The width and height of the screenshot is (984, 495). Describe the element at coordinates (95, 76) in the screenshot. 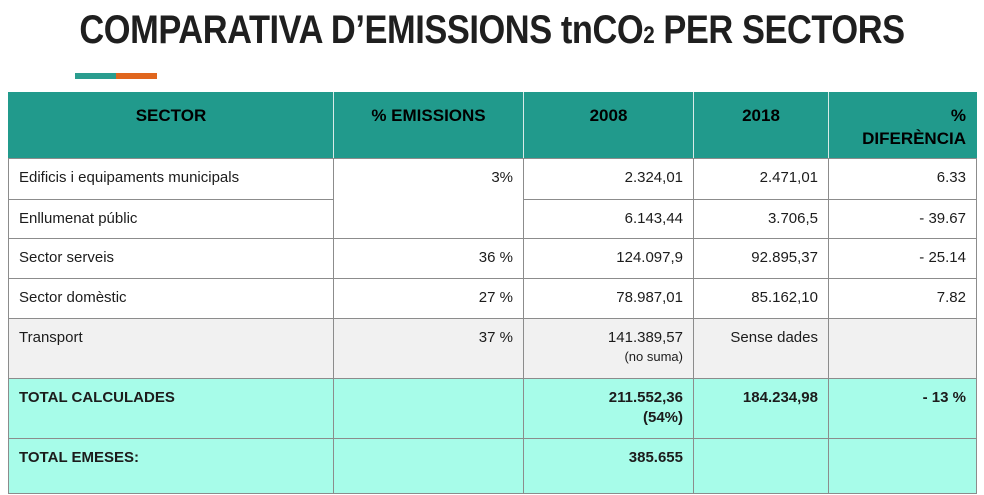

I see `accent-teal-segment` at that location.